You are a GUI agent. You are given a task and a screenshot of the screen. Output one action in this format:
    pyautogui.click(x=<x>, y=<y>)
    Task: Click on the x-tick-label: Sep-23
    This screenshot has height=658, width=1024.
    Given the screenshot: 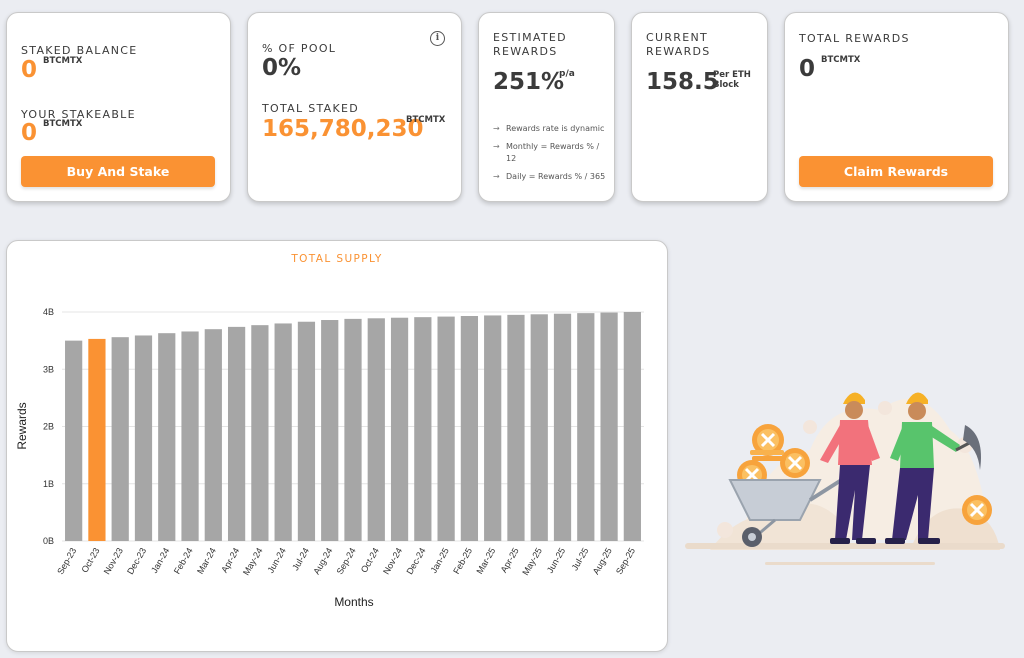 What is the action you would take?
    pyautogui.click(x=66, y=561)
    